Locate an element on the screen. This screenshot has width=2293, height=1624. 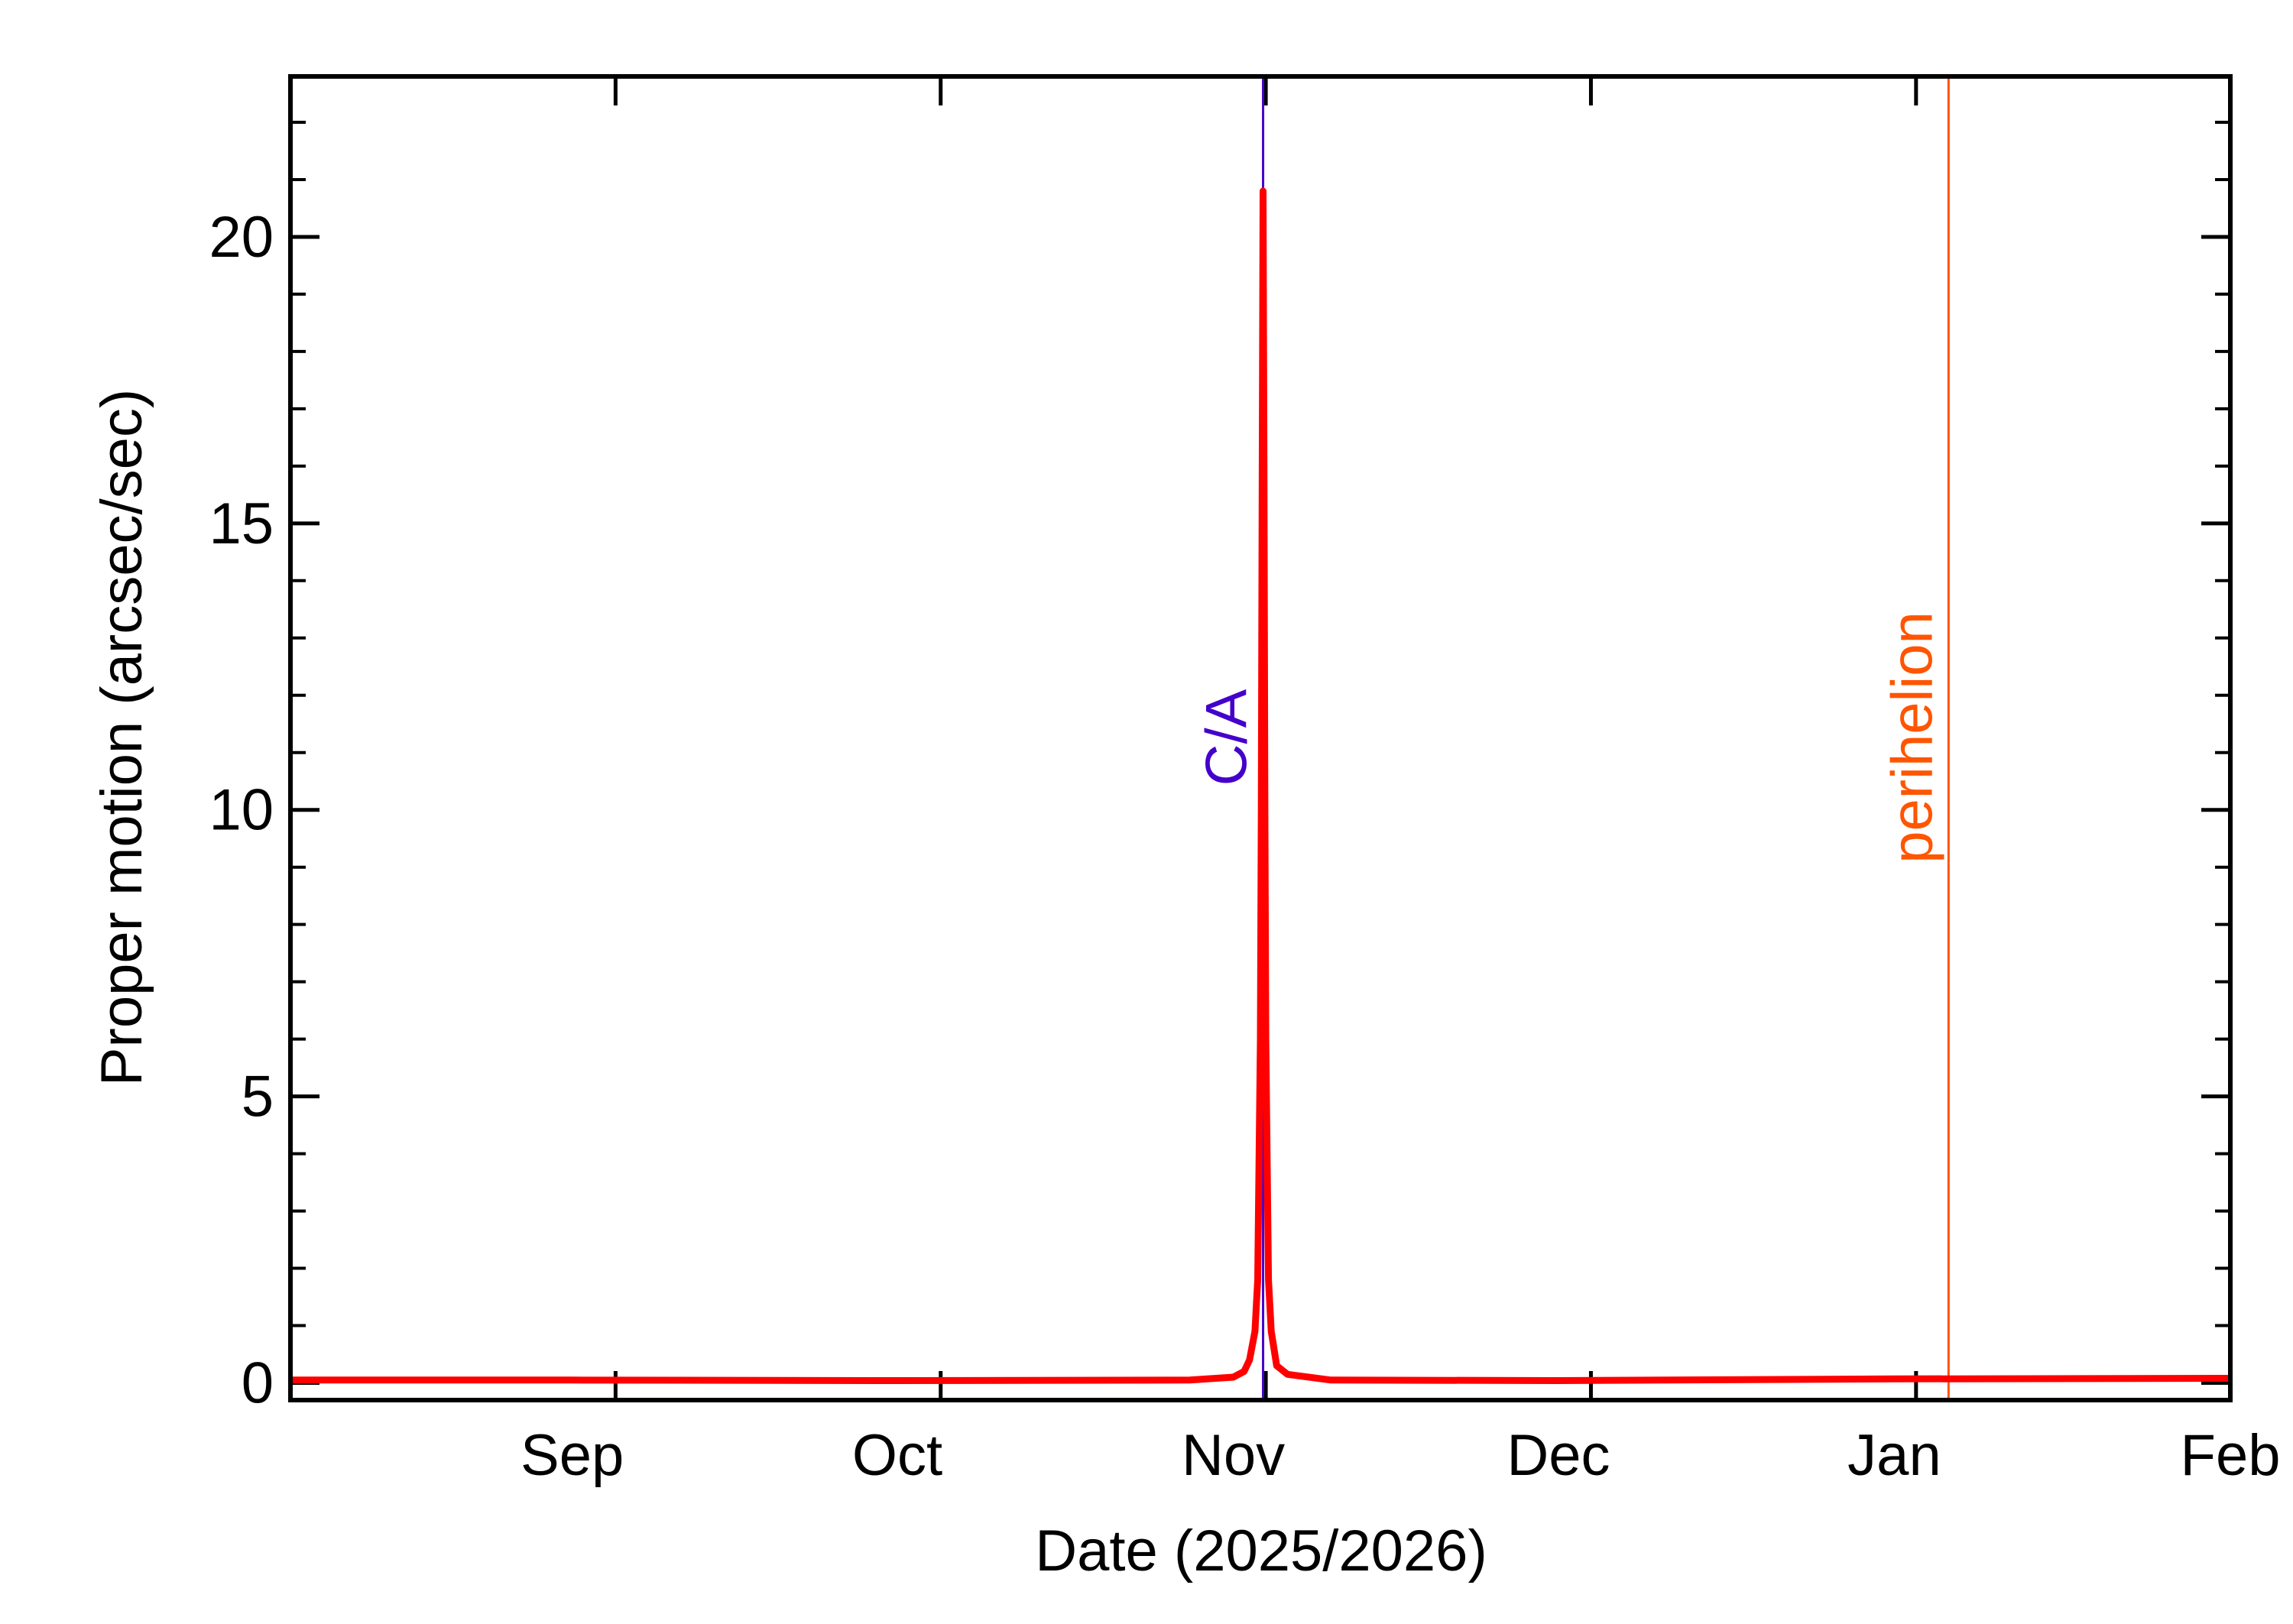
x-tick-label: Feb is located at coordinates (2231, 1455).